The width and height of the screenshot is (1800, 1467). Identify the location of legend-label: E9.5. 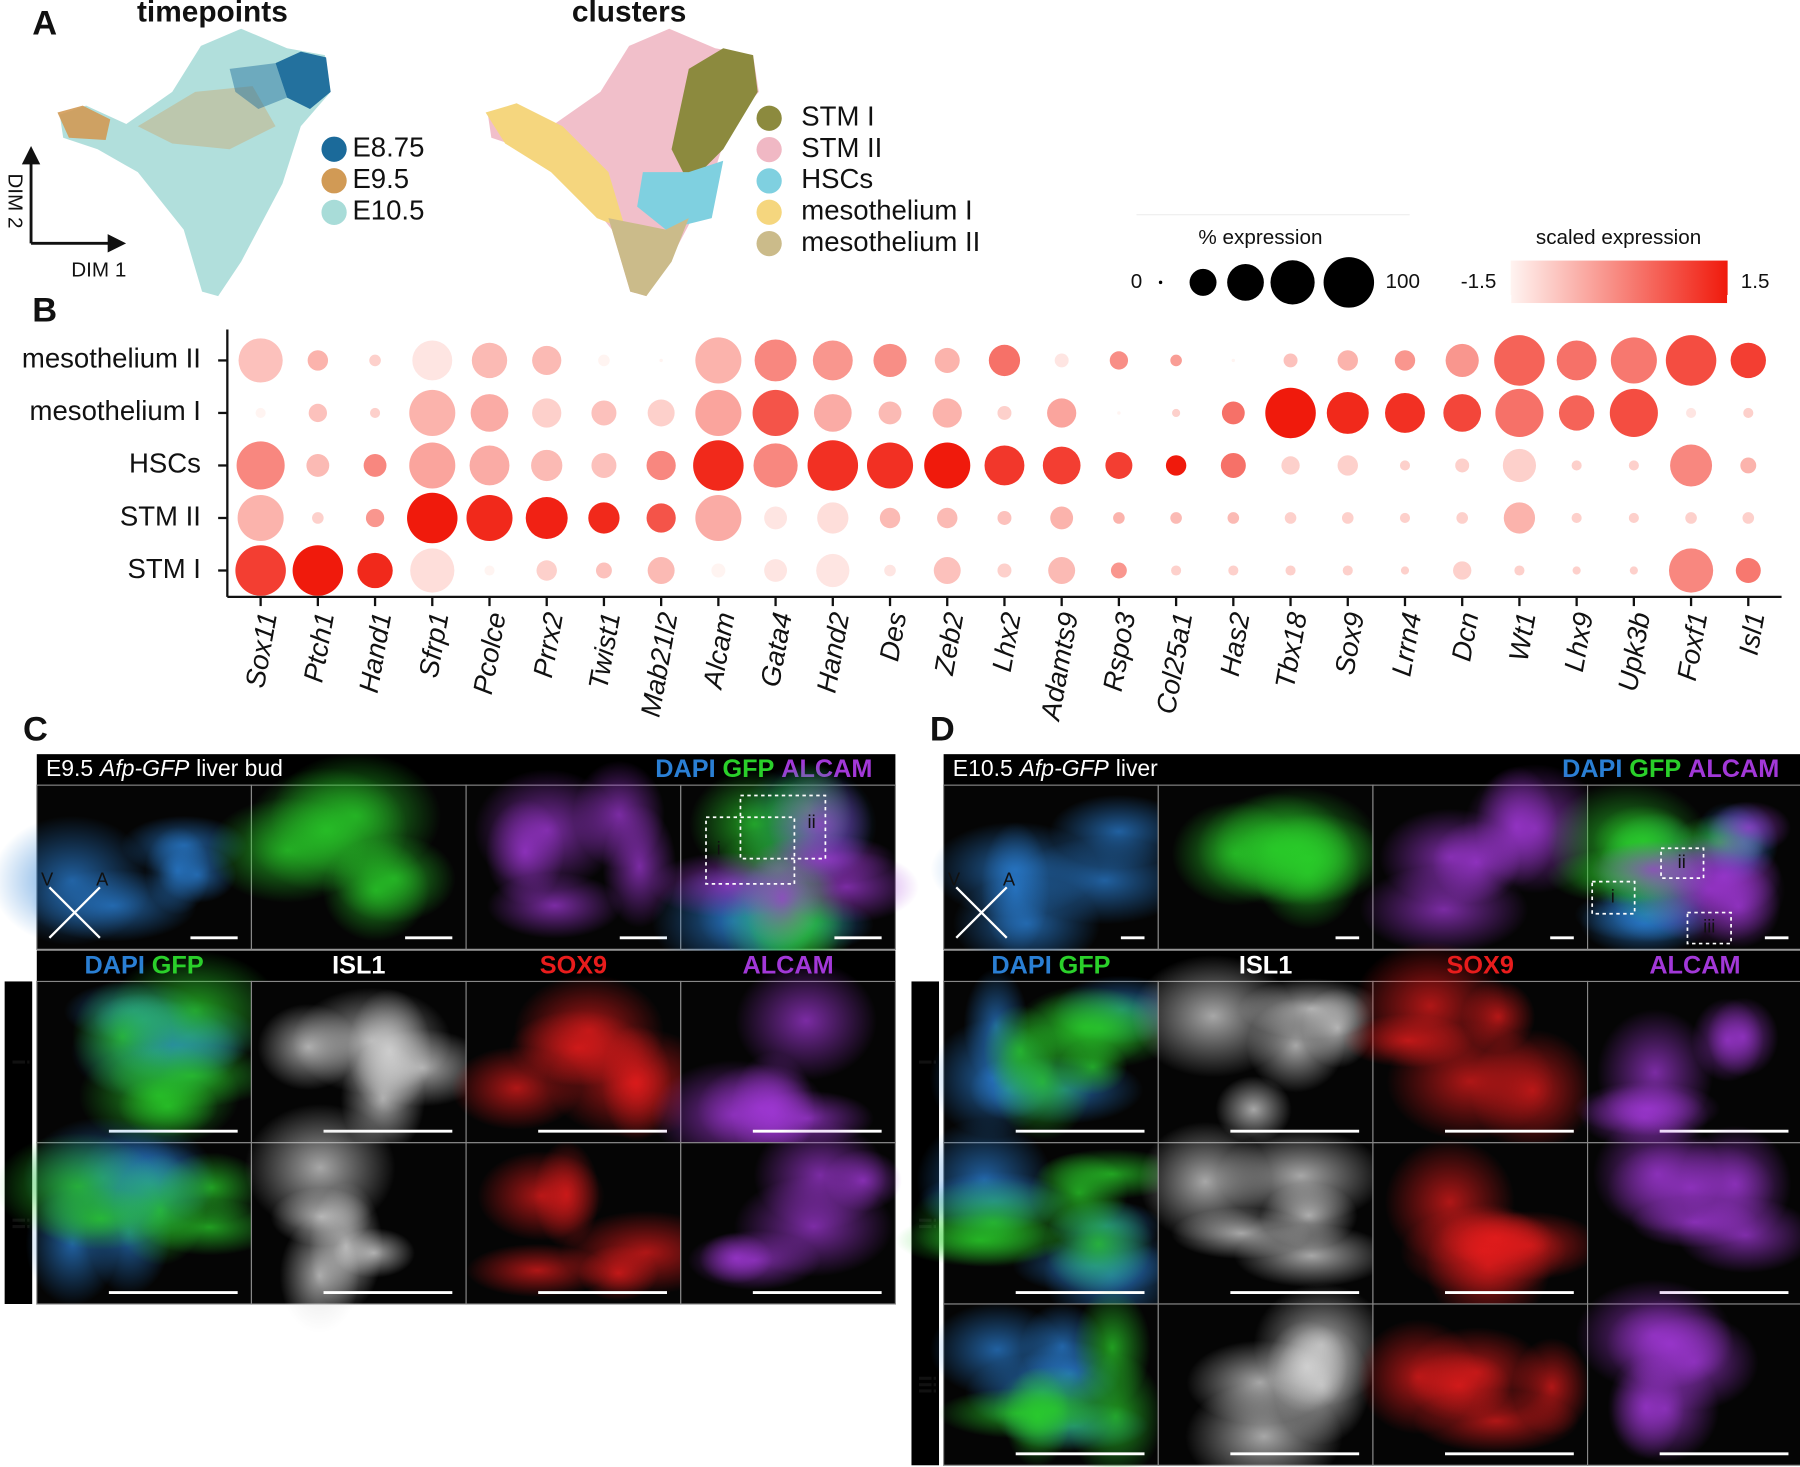
(380, 178).